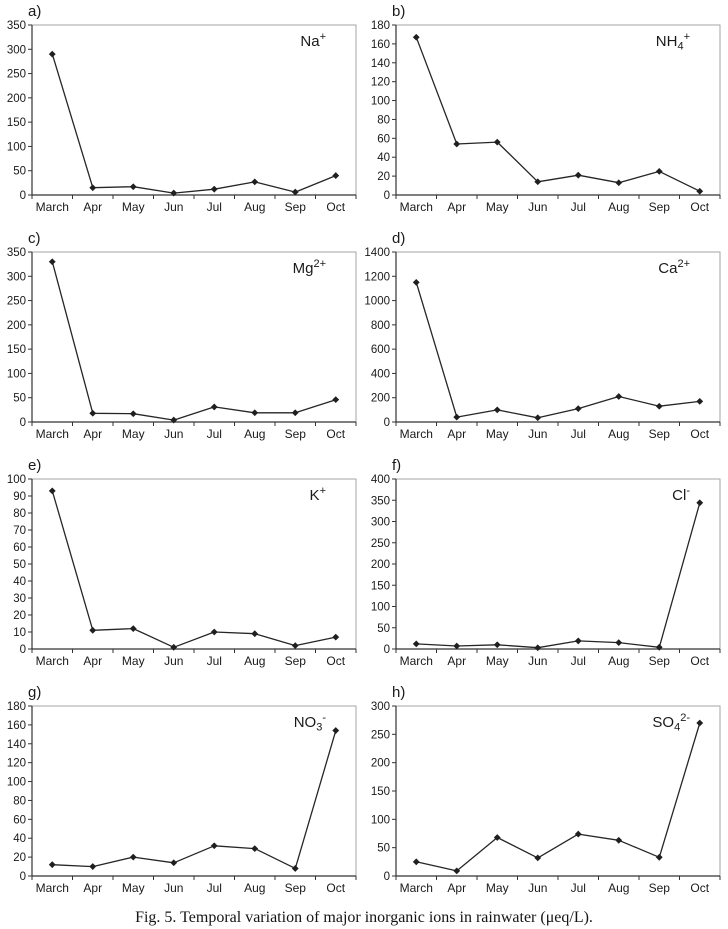 The height and width of the screenshot is (929, 728). Describe the element at coordinates (34, 692) in the screenshot. I see `panel-label-g: g)` at that location.